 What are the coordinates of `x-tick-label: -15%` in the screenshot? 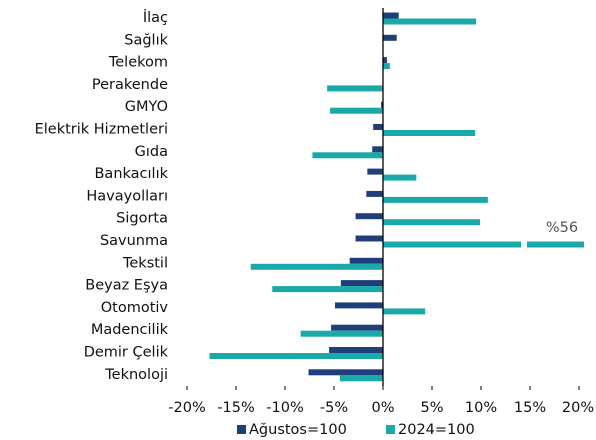 It's located at (235, 408).